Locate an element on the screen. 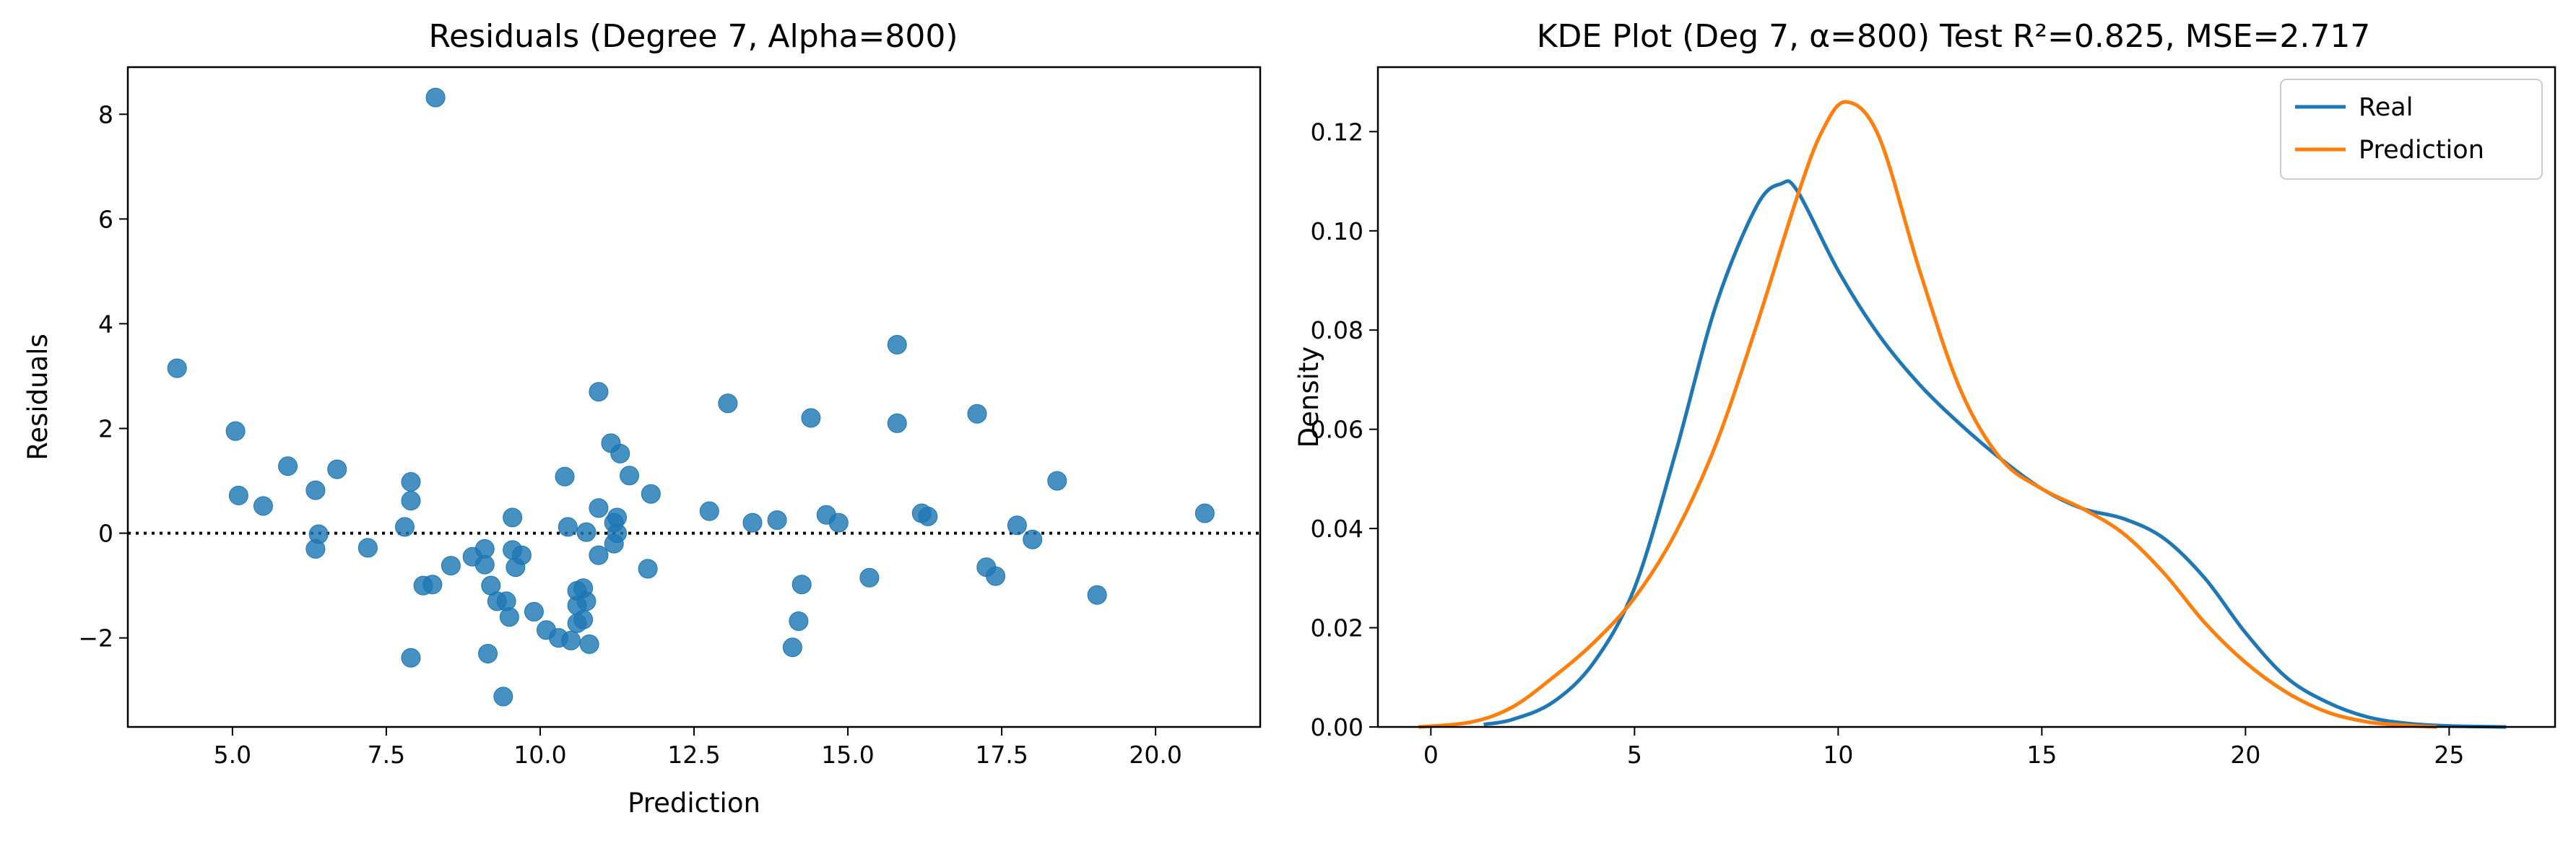 The width and height of the screenshot is (2576, 841). kde-y-axis-label: Density is located at coordinates (1308, 397).